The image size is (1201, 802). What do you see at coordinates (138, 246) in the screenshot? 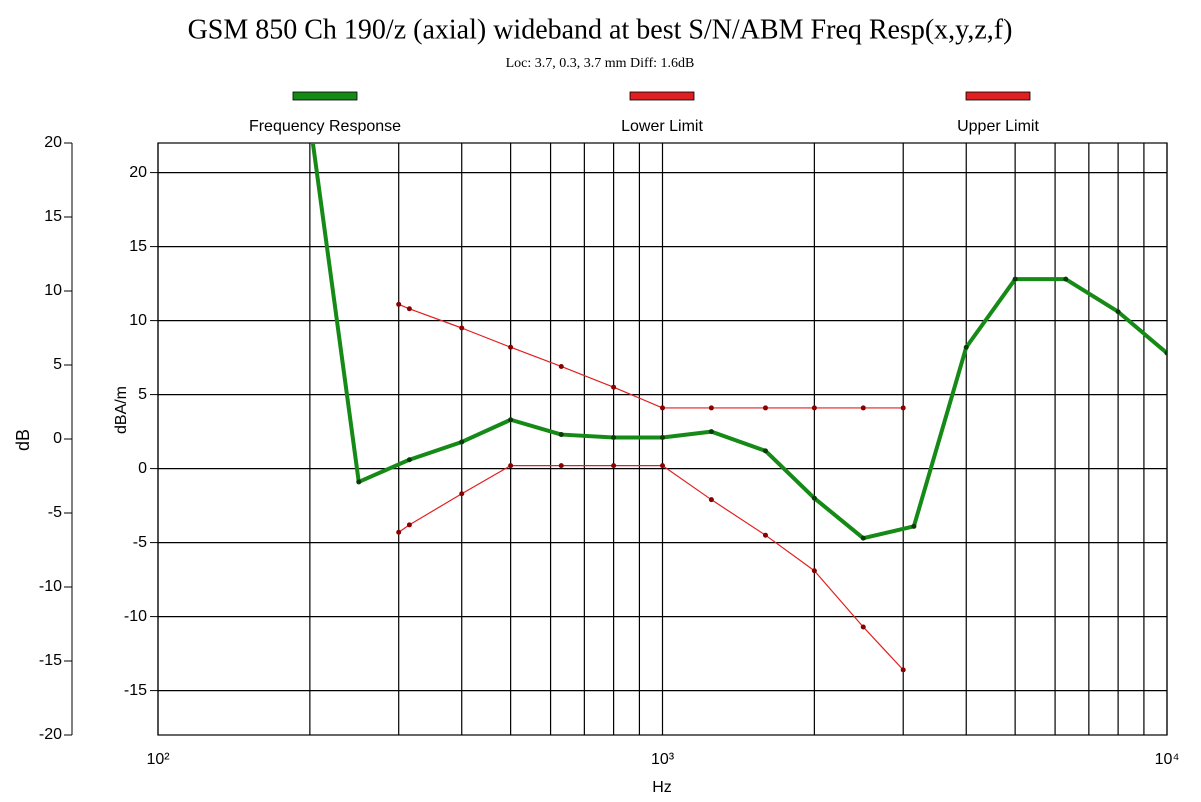
I see `y-tick-label: 15` at bounding box center [138, 246].